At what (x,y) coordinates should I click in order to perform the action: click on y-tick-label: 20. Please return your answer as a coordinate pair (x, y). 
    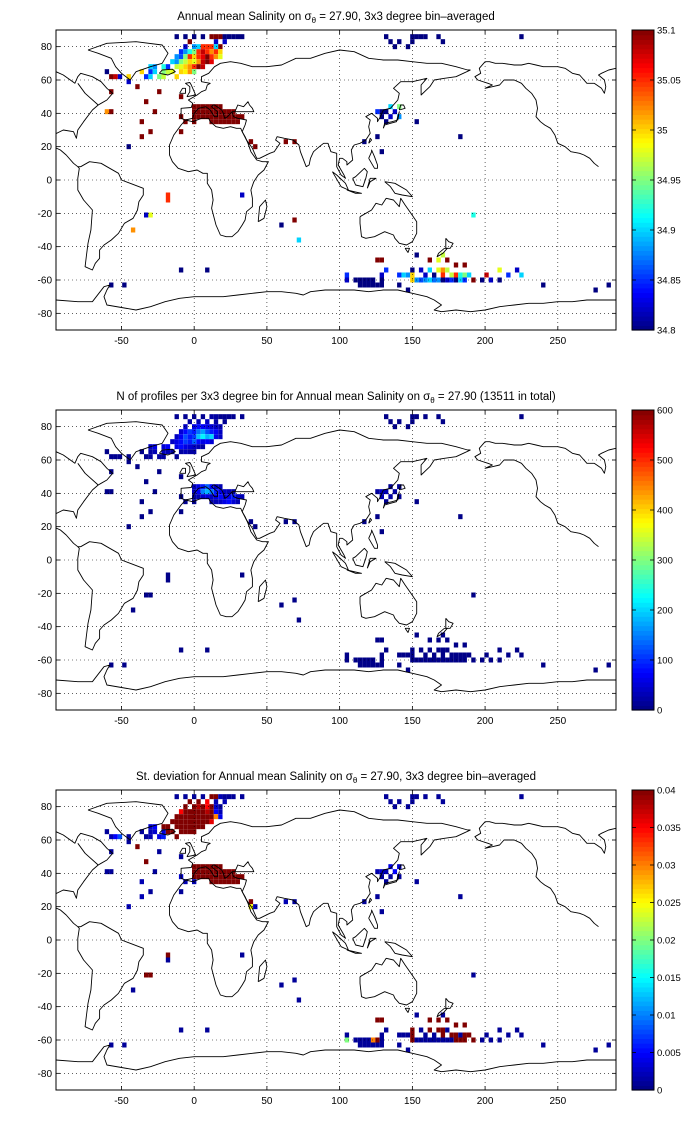
    Looking at the image, I should click on (47, 527).